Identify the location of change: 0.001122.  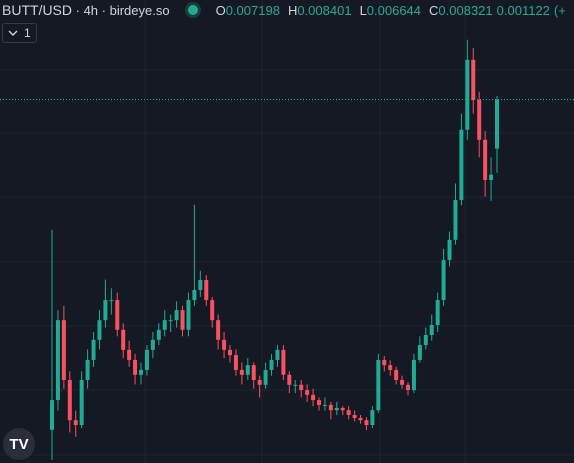
(523, 10).